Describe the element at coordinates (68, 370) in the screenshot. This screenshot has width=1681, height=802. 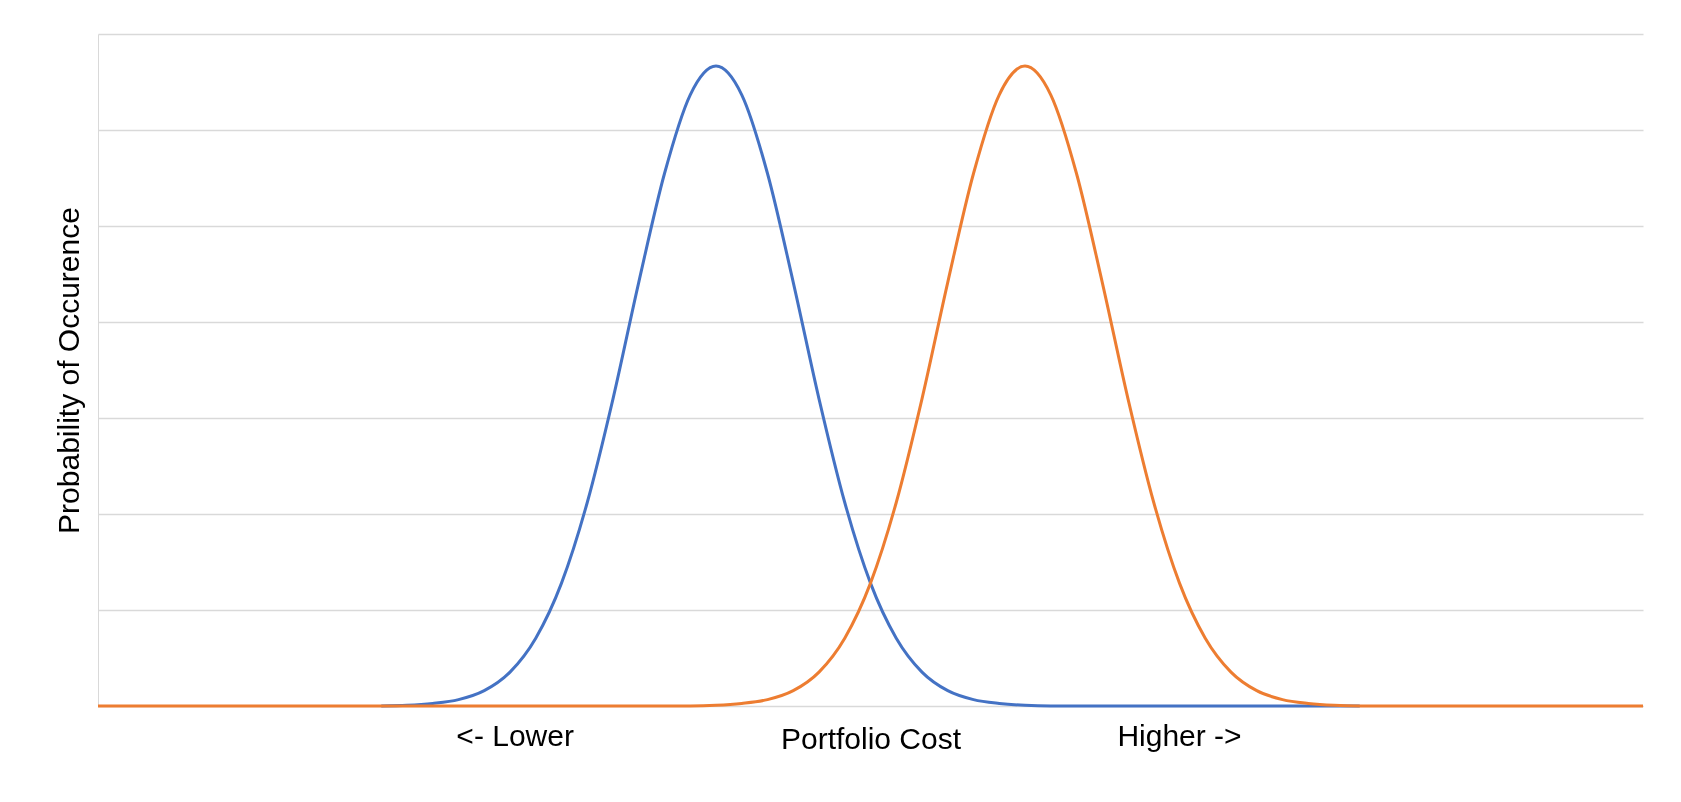
I see `y-axis-title: Probability of Occurence` at that location.